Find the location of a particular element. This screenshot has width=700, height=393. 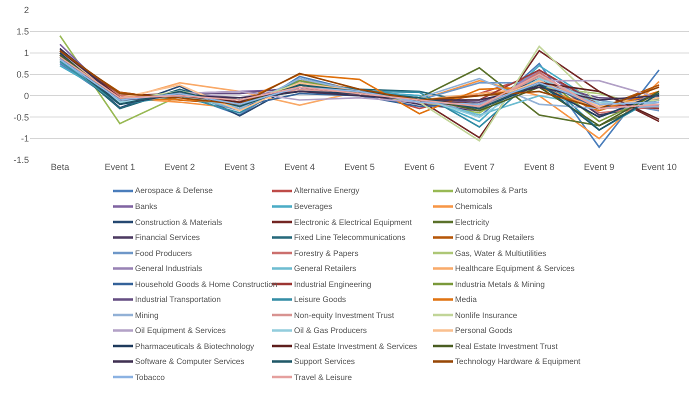

legend-label: Alternative Energy is located at coordinates (327, 190).